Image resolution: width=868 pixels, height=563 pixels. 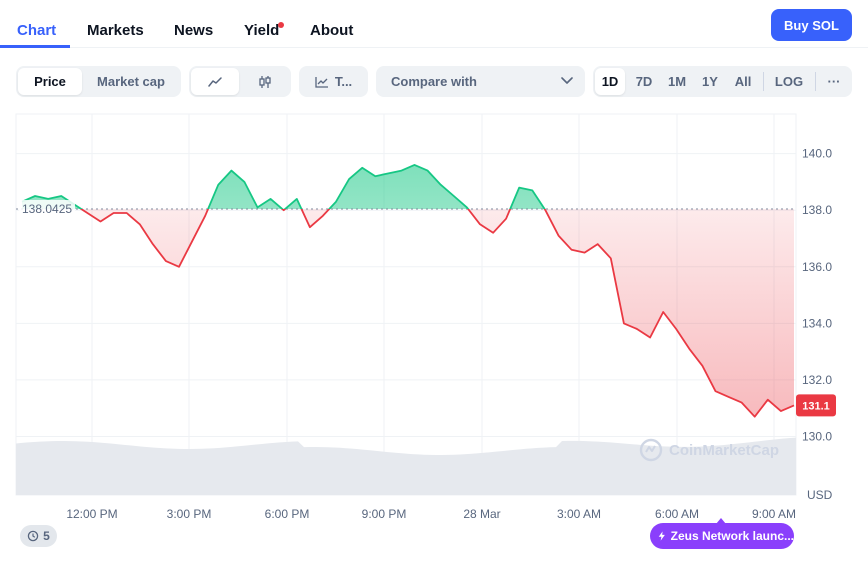 I want to click on toolbar-divider, so click(x=763, y=81).